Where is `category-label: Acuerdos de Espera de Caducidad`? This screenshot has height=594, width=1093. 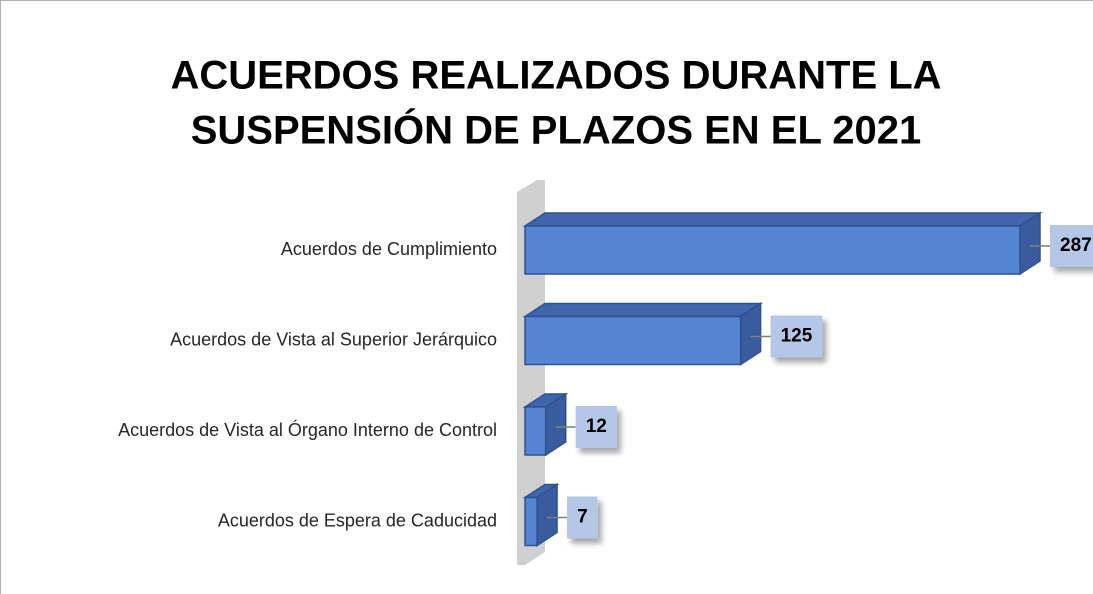
category-label: Acuerdos de Espera de Caducidad is located at coordinates (357, 520).